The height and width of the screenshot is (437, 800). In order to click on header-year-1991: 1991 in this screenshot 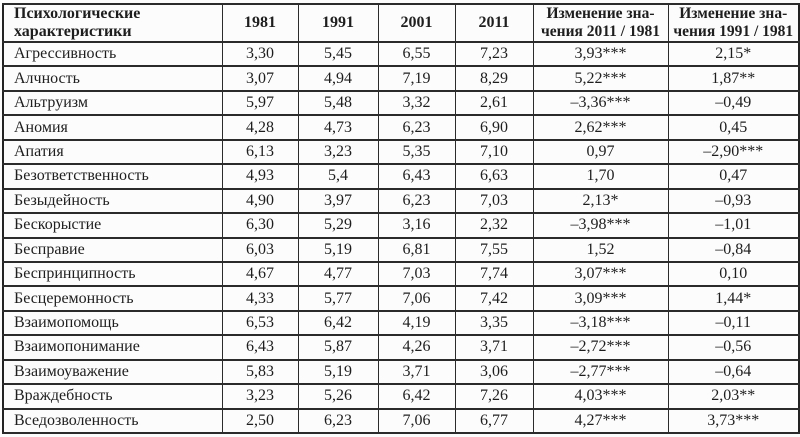, I will do `click(338, 23)`.